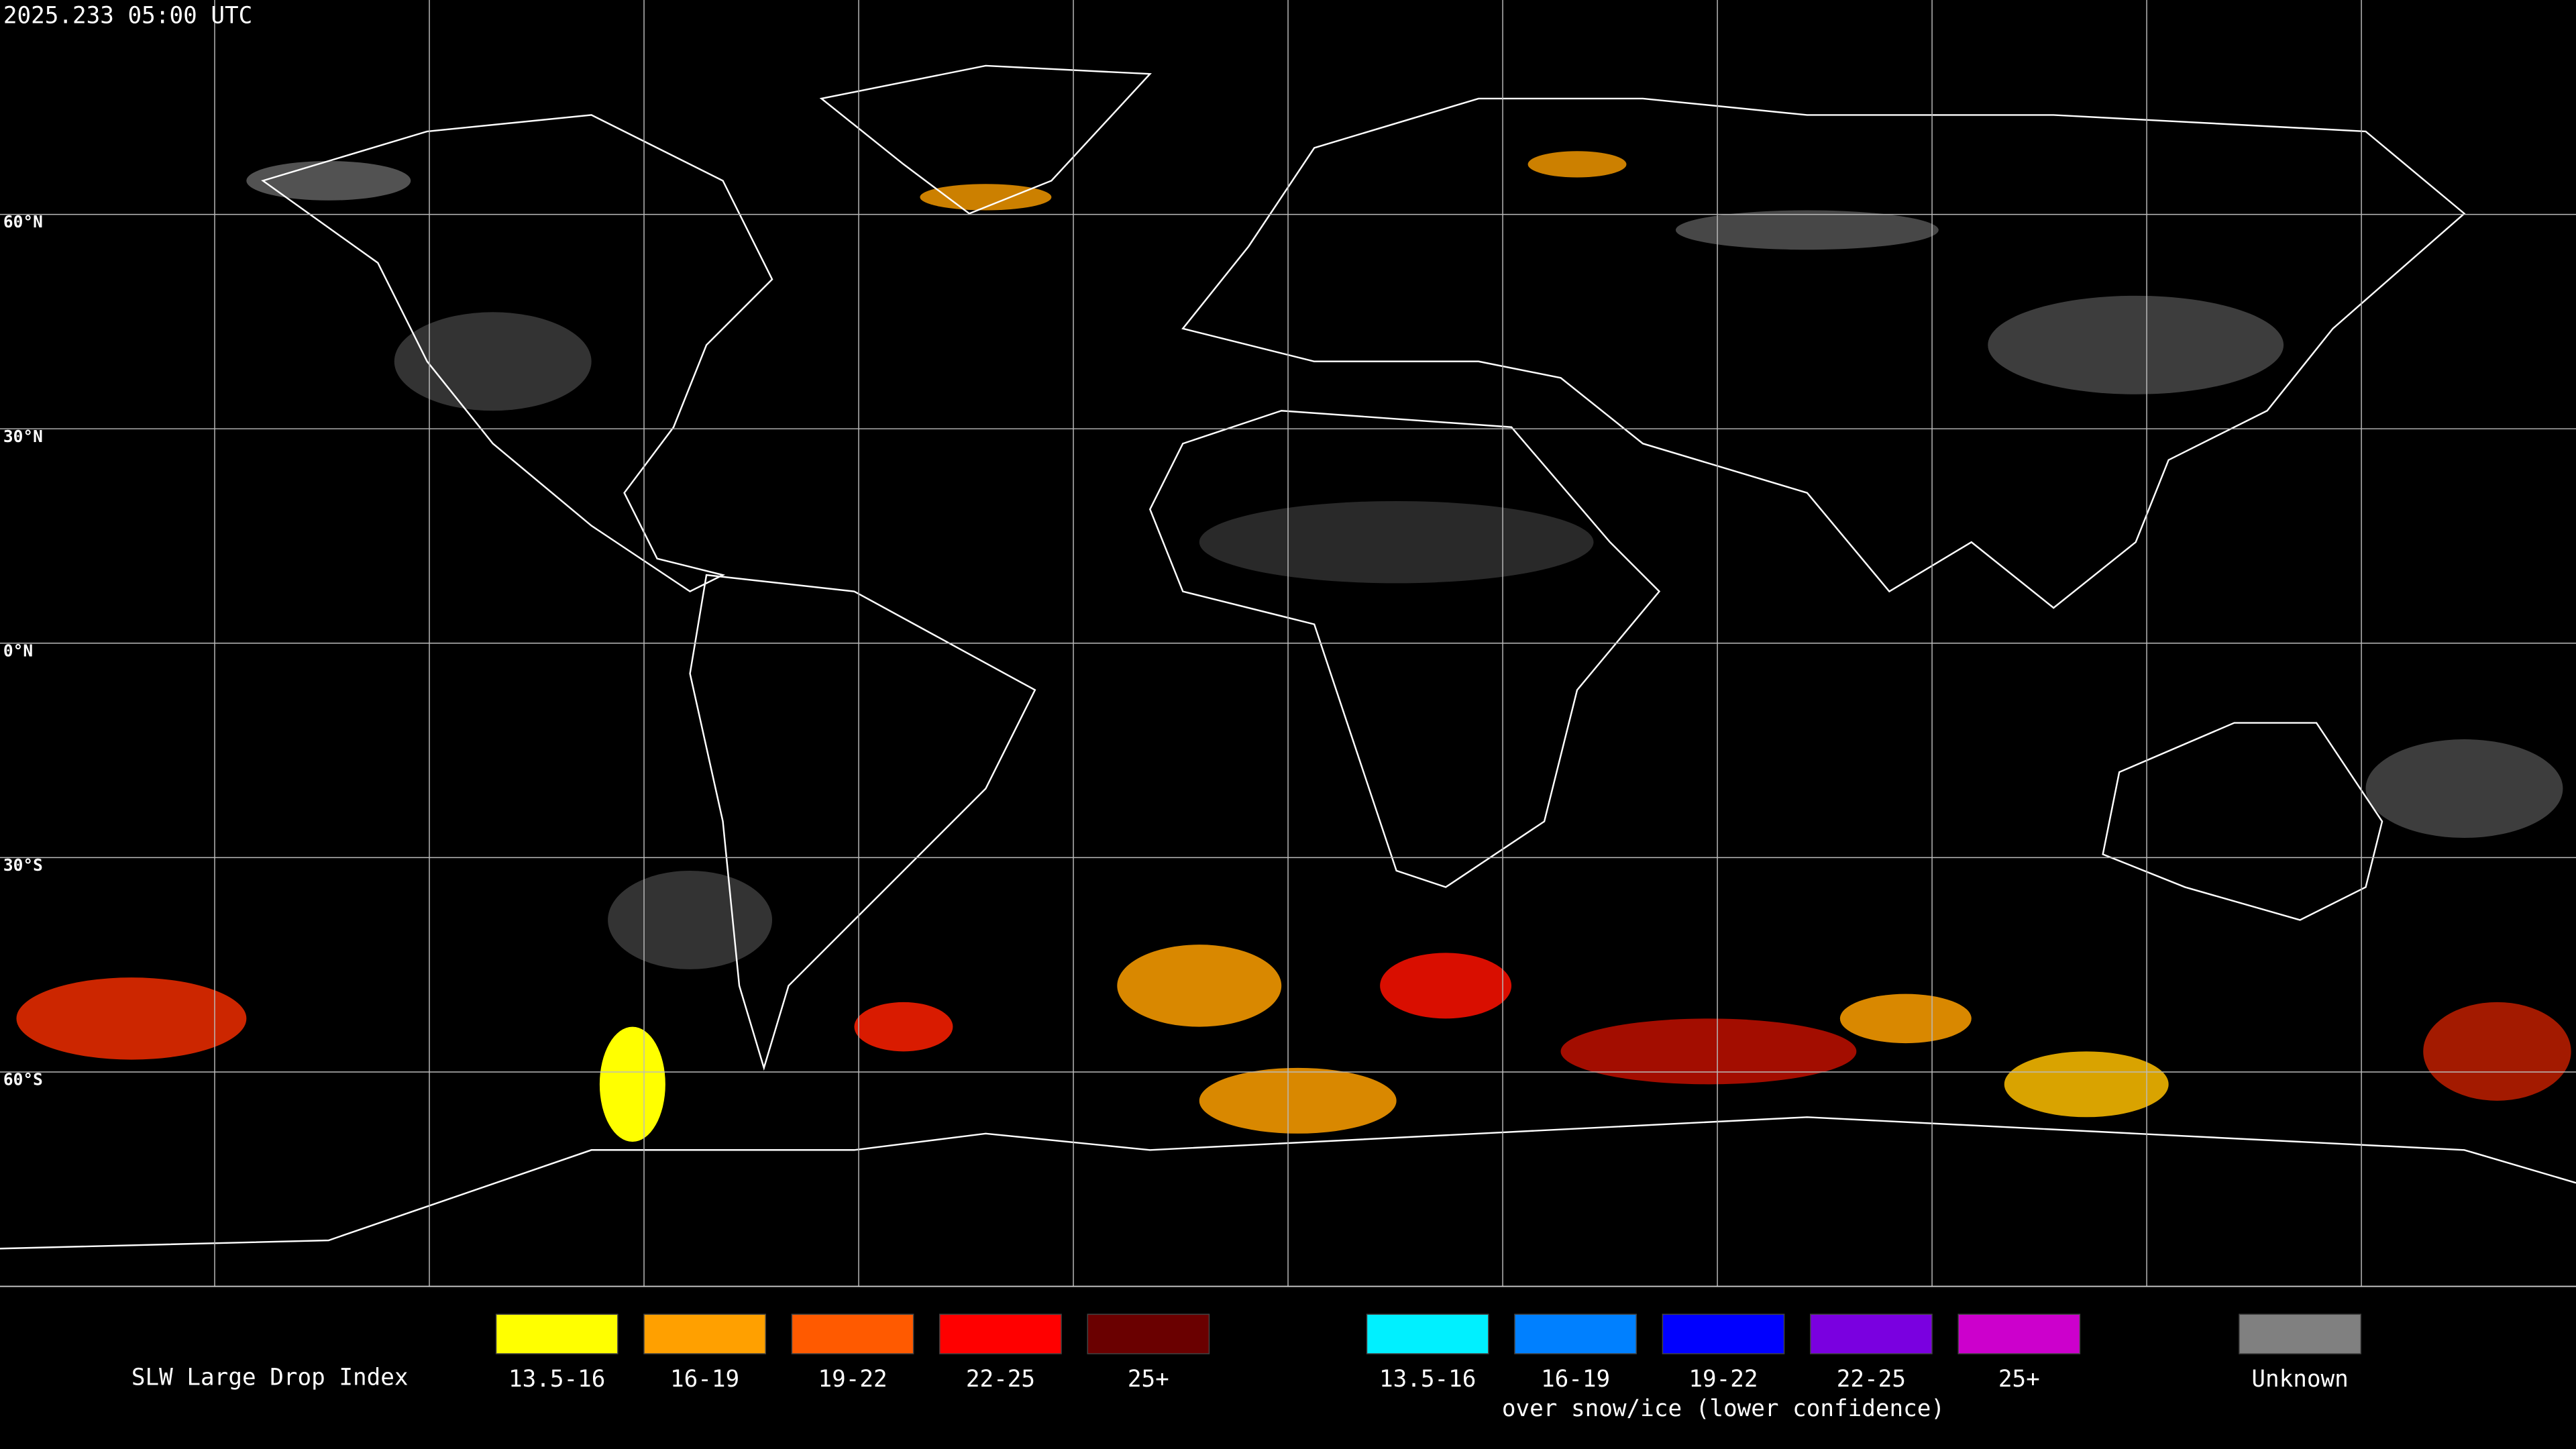 Image resolution: width=2576 pixels, height=1449 pixels. I want to click on timestamp: 2025.233 05:00 UTC, so click(127, 15).